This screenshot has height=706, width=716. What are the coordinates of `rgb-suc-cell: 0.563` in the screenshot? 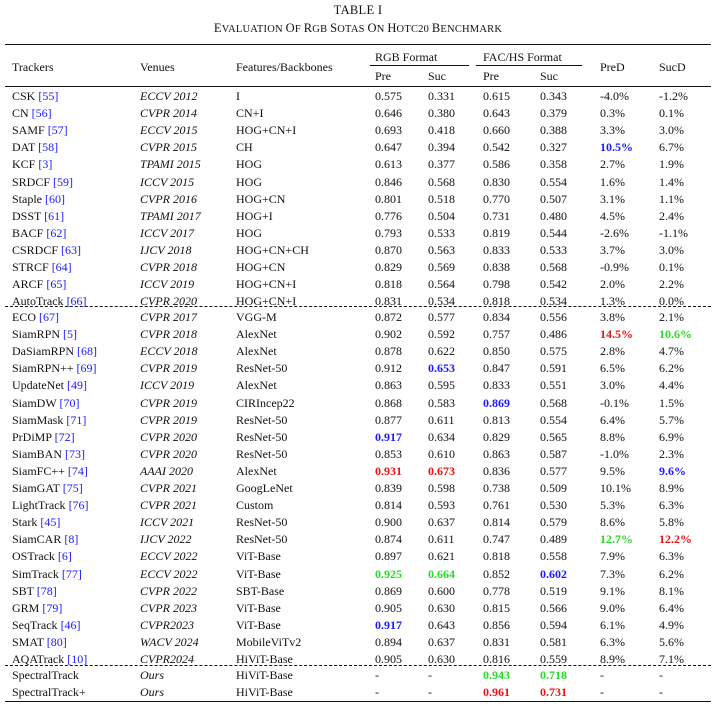 It's located at (441, 249).